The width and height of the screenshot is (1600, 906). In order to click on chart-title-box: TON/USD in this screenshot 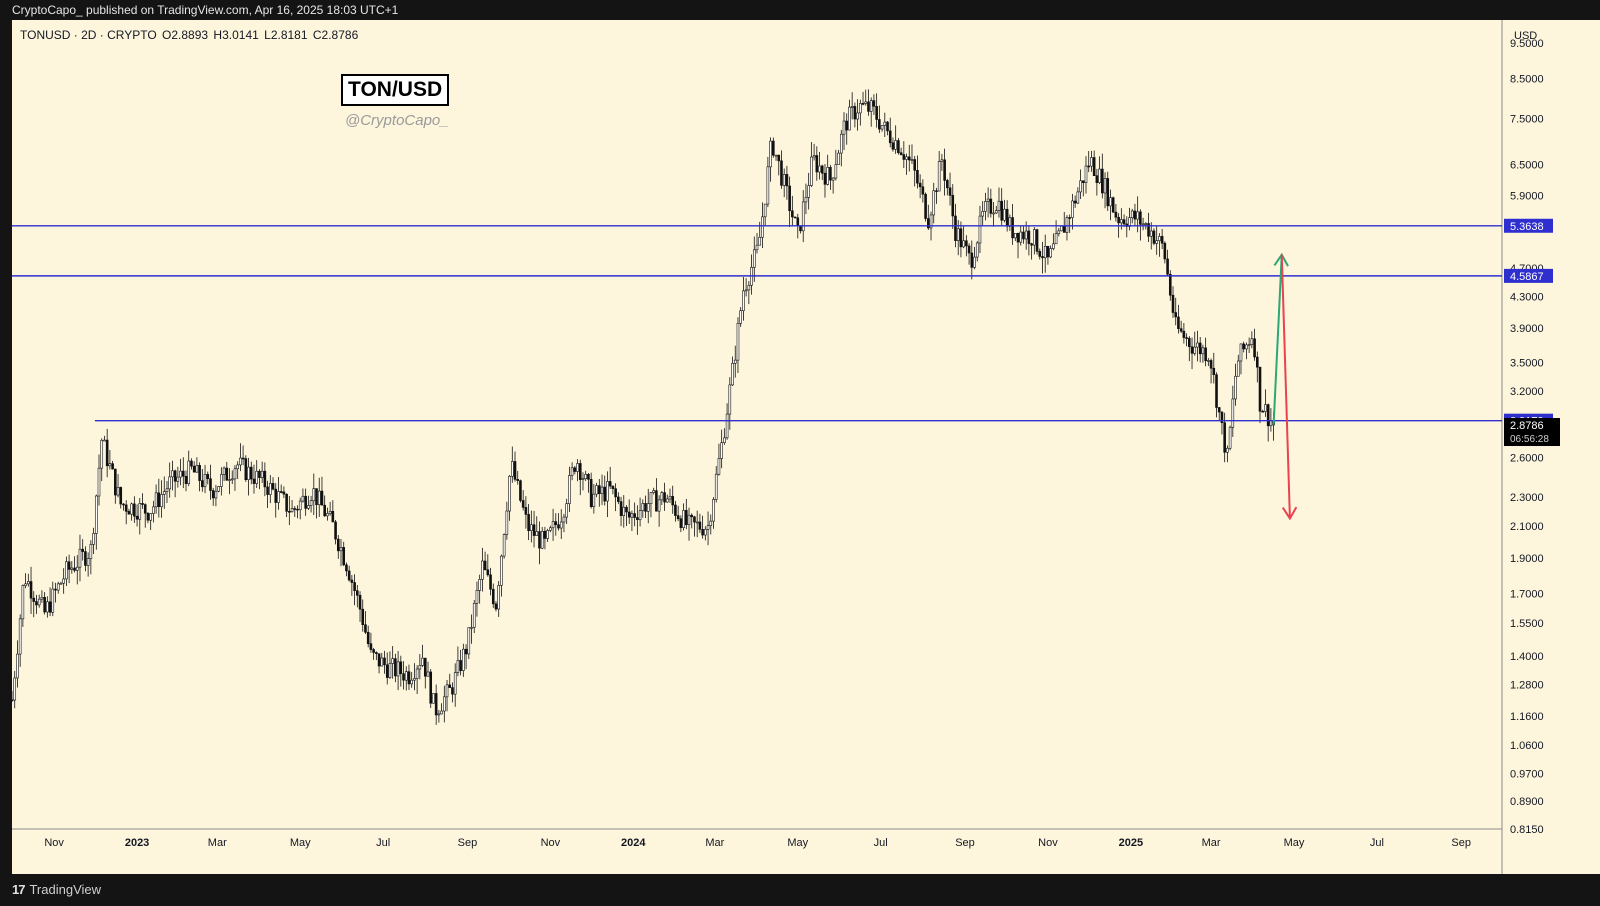, I will do `click(395, 90)`.